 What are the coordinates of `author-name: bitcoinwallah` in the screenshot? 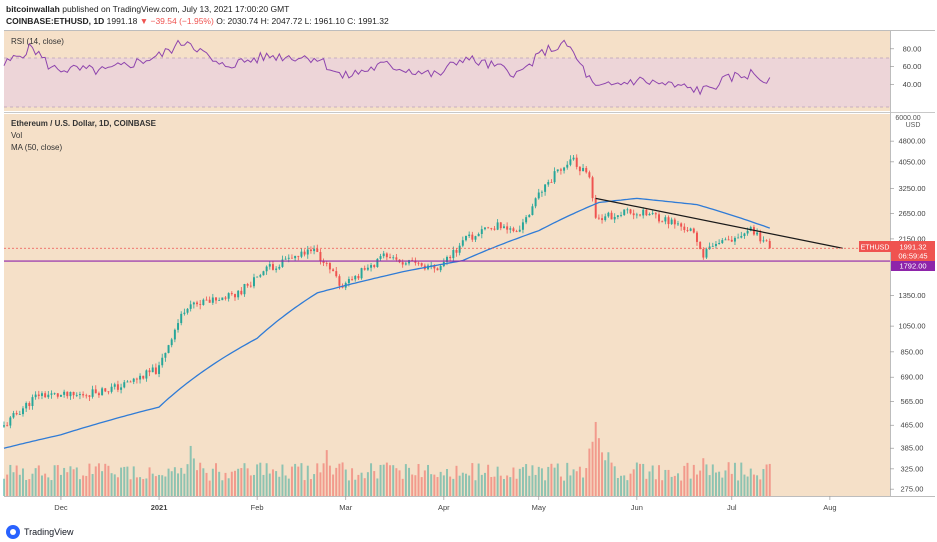 It's located at (33, 9).